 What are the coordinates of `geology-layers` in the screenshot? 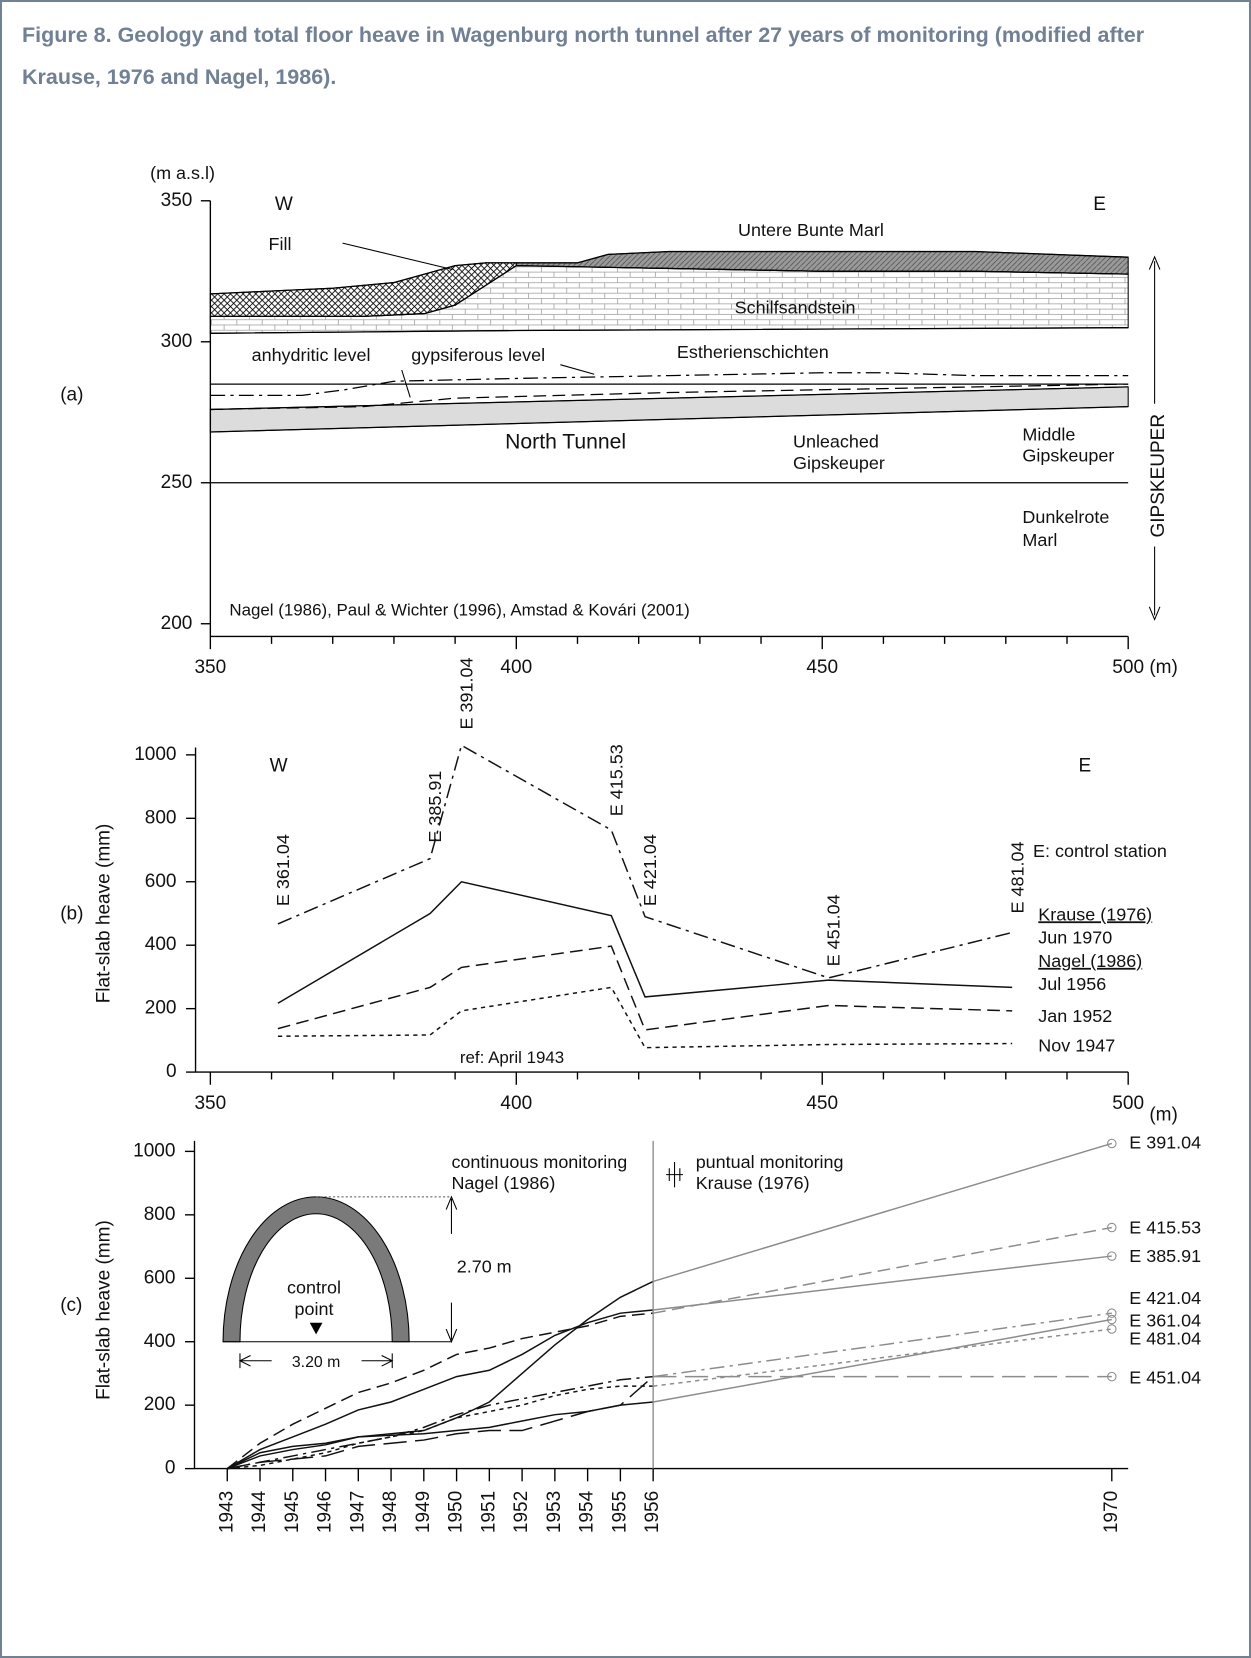 It's located at (669, 342).